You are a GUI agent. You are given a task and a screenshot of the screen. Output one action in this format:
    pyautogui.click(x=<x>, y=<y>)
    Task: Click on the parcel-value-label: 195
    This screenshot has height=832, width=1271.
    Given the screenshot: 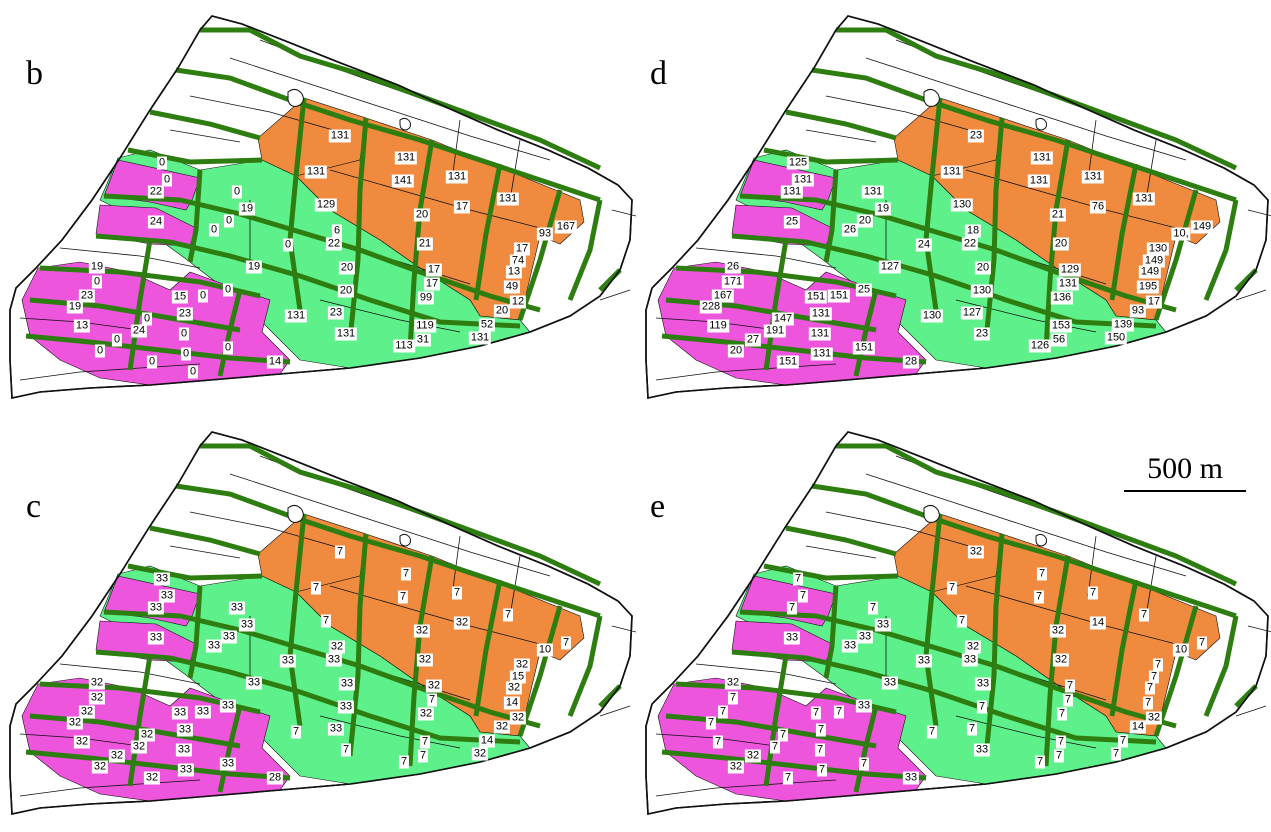 What is the action you would take?
    pyautogui.click(x=1148, y=287)
    